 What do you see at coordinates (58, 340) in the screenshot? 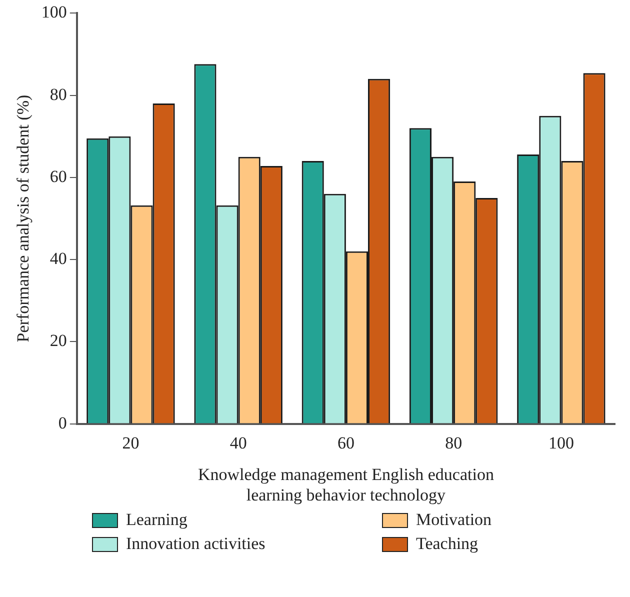
I see `y-tick-label: 20` at bounding box center [58, 340].